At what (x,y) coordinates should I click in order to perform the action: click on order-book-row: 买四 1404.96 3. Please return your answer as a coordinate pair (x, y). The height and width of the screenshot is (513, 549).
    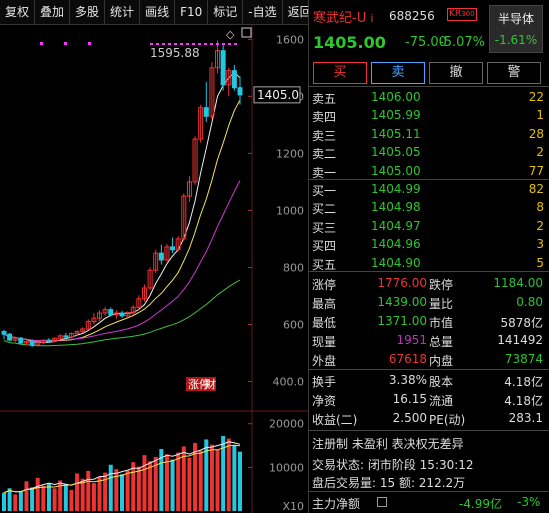
    Looking at the image, I should click on (429, 244).